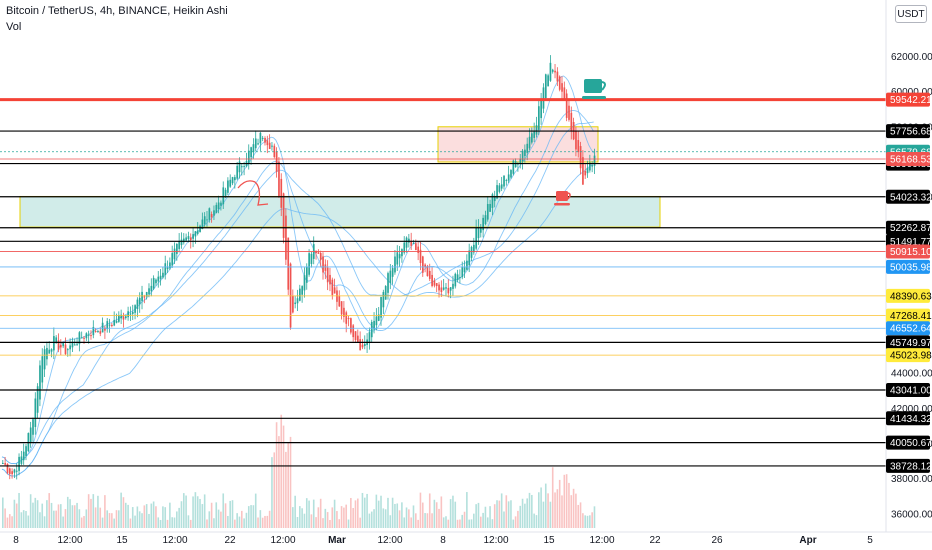 This screenshot has width=932, height=550. I want to click on price-tag-label: 46552.64, so click(911, 329).